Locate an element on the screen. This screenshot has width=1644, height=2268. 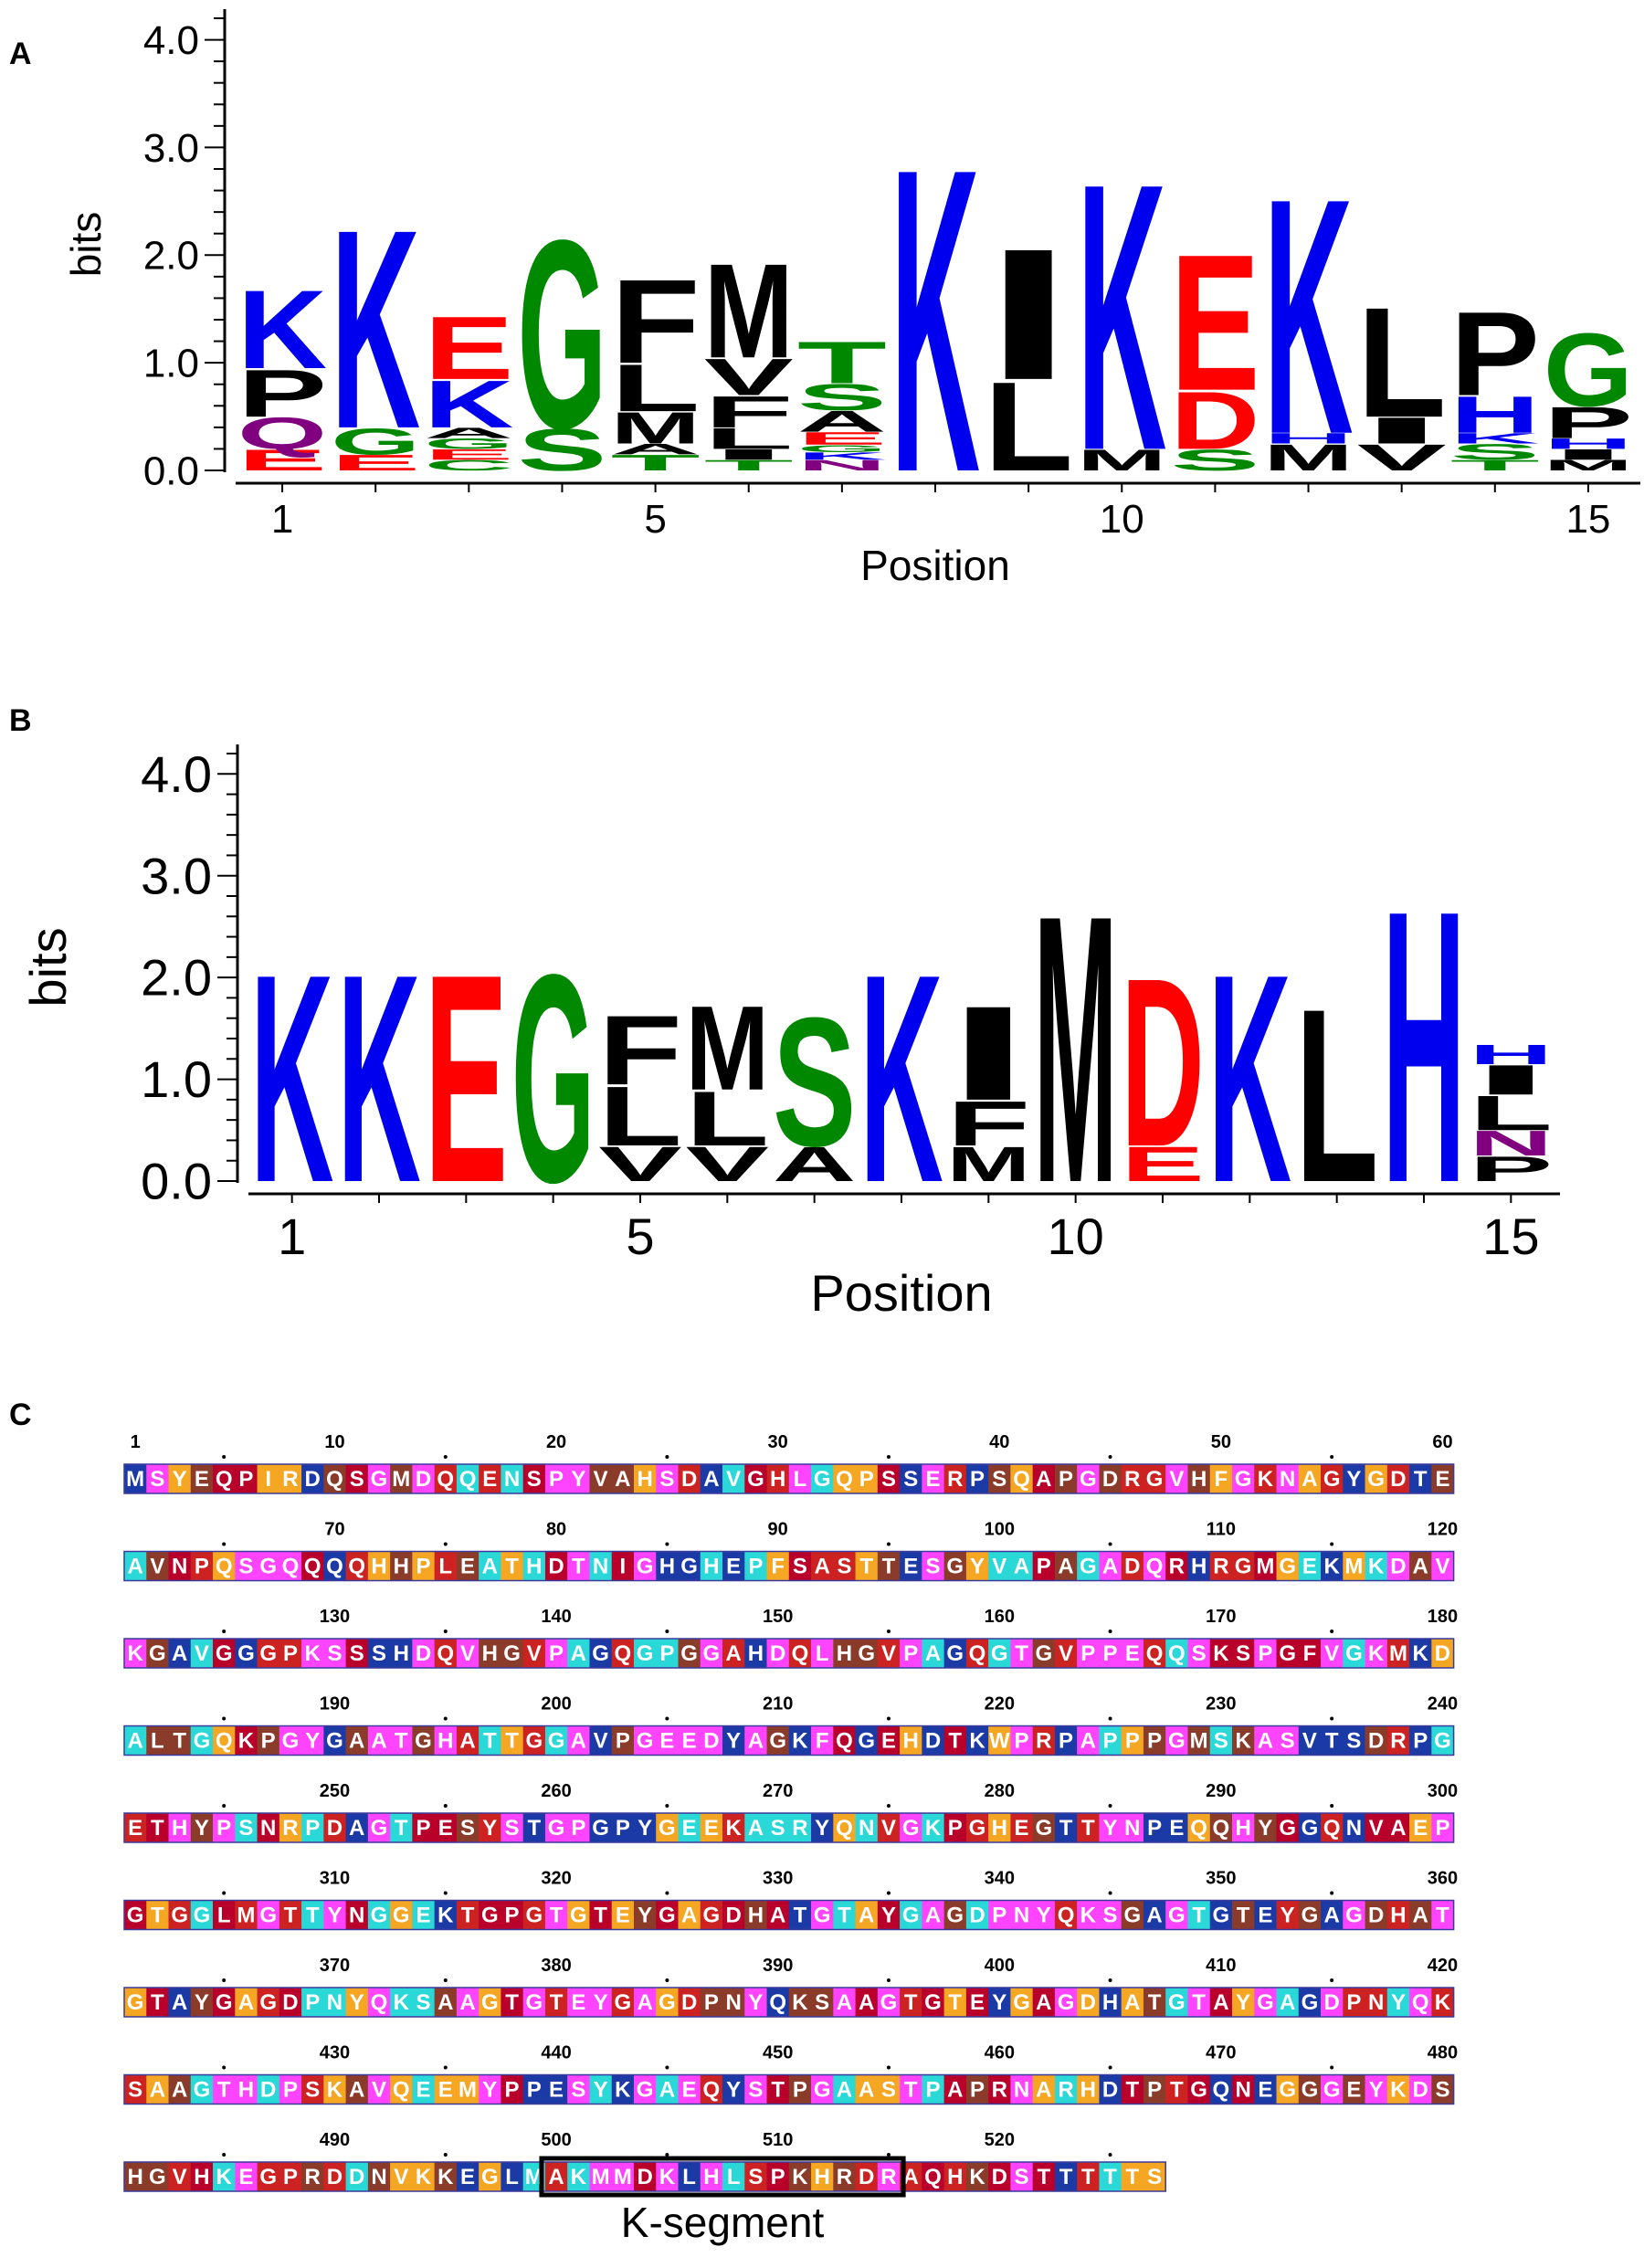
y-tick-label: 3.0 is located at coordinates (171, 148).